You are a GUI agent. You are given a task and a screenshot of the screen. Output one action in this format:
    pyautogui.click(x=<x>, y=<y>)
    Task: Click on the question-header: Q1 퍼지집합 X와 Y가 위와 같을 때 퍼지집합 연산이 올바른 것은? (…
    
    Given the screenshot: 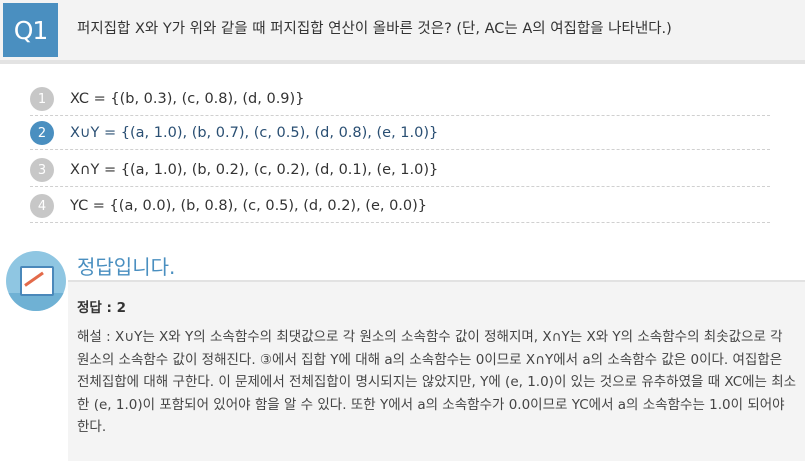 What is the action you would take?
    pyautogui.click(x=402, y=32)
    